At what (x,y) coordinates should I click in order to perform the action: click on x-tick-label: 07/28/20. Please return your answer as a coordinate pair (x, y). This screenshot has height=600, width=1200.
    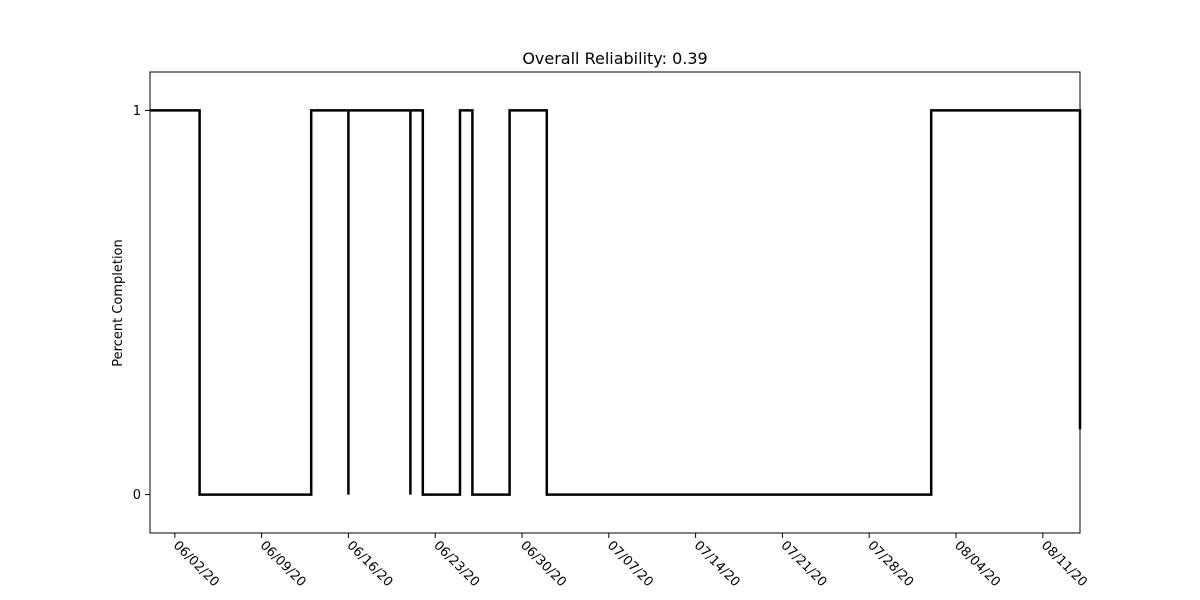
    Looking at the image, I should click on (890, 564).